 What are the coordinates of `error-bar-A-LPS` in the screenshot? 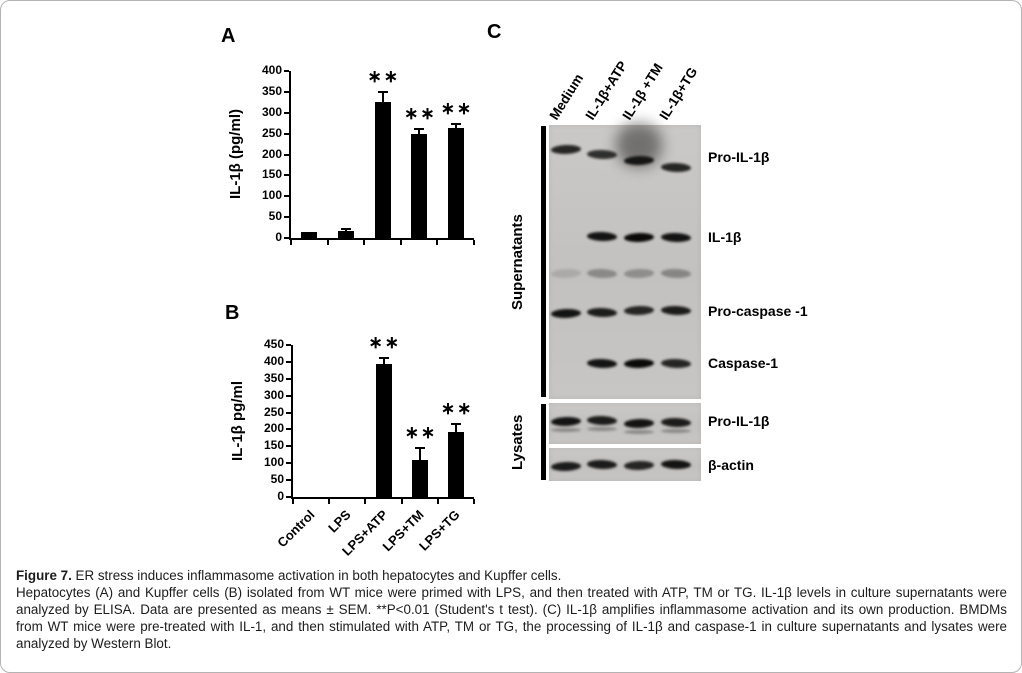 It's located at (345, 232).